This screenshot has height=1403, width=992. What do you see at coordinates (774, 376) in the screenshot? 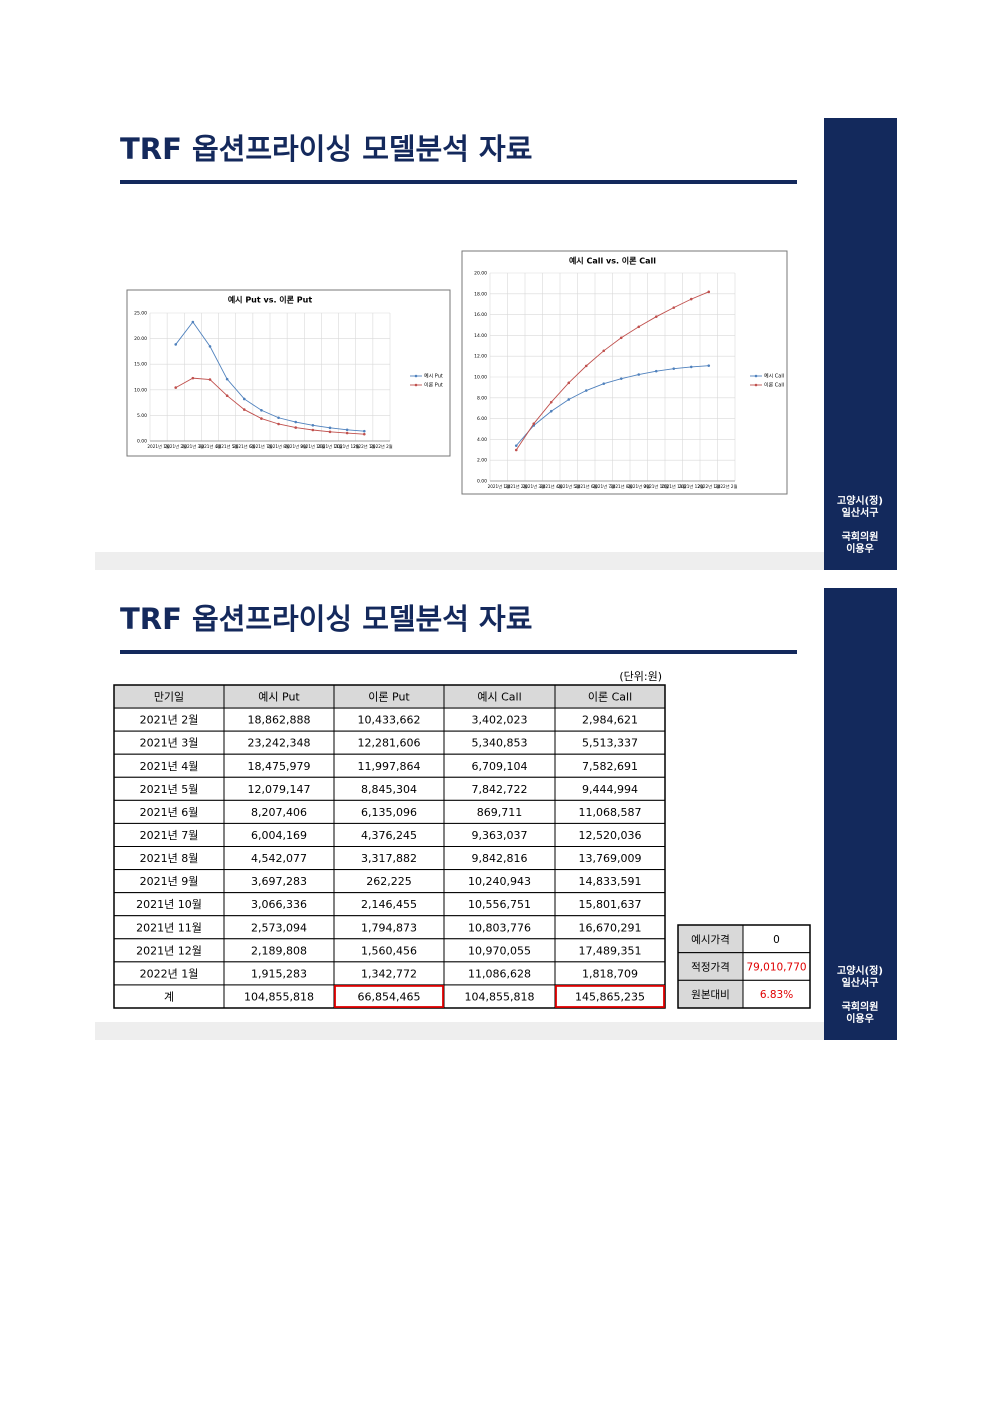
I see `legend-label: 예시 Call` at bounding box center [774, 376].